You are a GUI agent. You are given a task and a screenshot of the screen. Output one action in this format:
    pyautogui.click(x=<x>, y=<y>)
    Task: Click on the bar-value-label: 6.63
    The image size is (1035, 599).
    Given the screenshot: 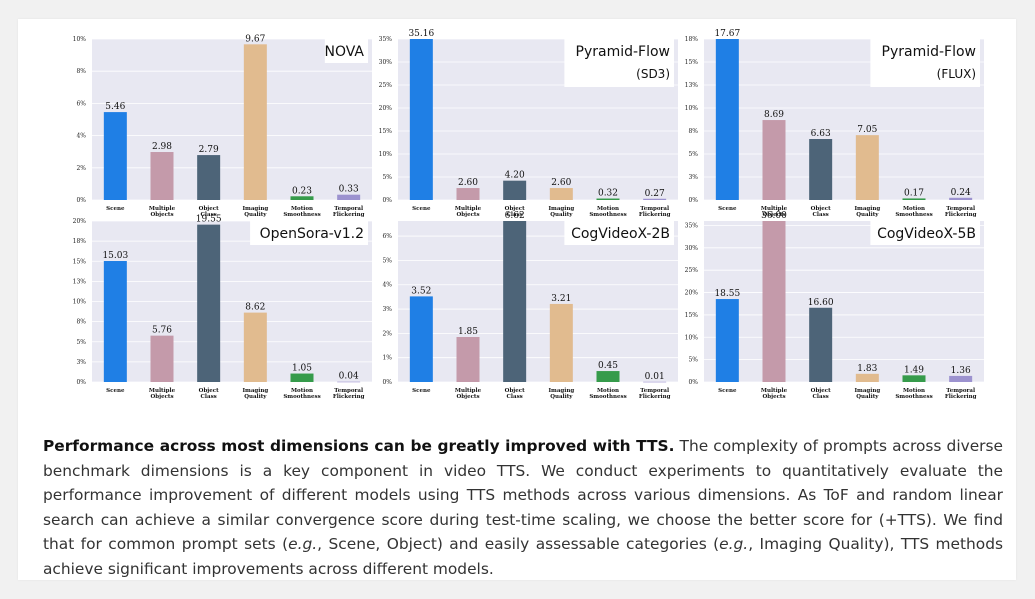 What is the action you would take?
    pyautogui.click(x=821, y=134)
    